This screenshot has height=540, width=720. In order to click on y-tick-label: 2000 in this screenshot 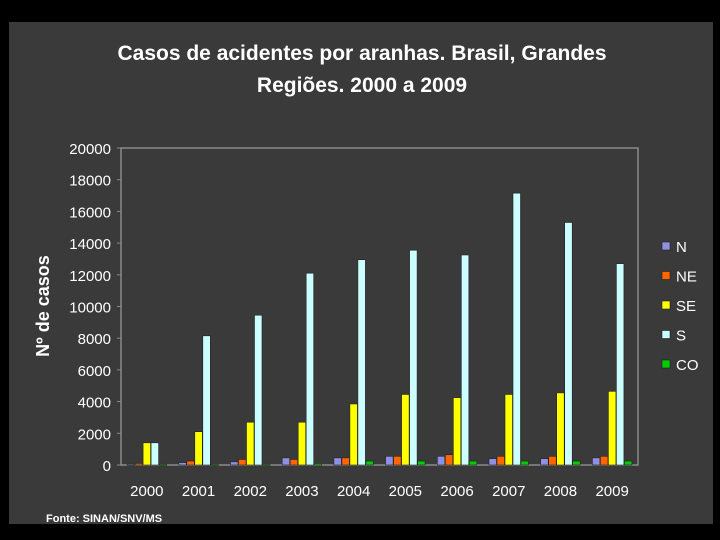, I will do `click(94, 434)`.